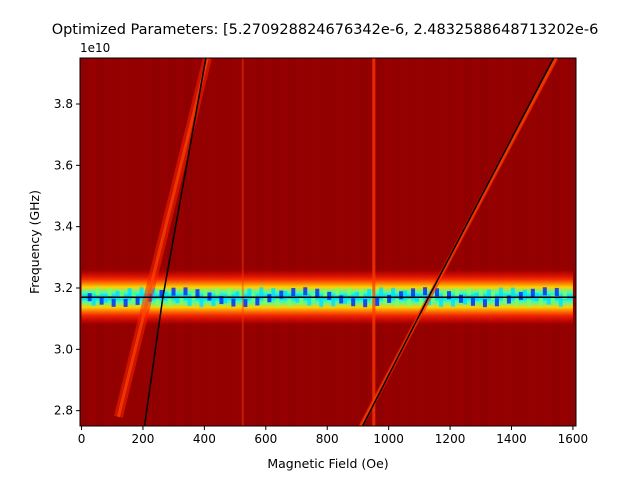 The width and height of the screenshot is (640, 480). What do you see at coordinates (63, 104) in the screenshot?
I see `y-tick-label: 3.8` at bounding box center [63, 104].